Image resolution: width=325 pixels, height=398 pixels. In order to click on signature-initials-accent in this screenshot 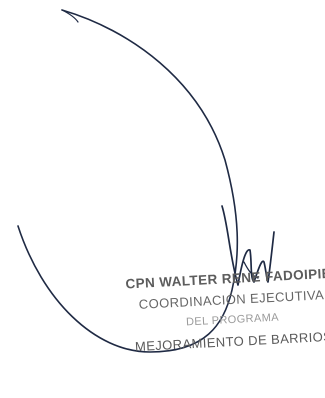, I will do `click(251, 270)`.